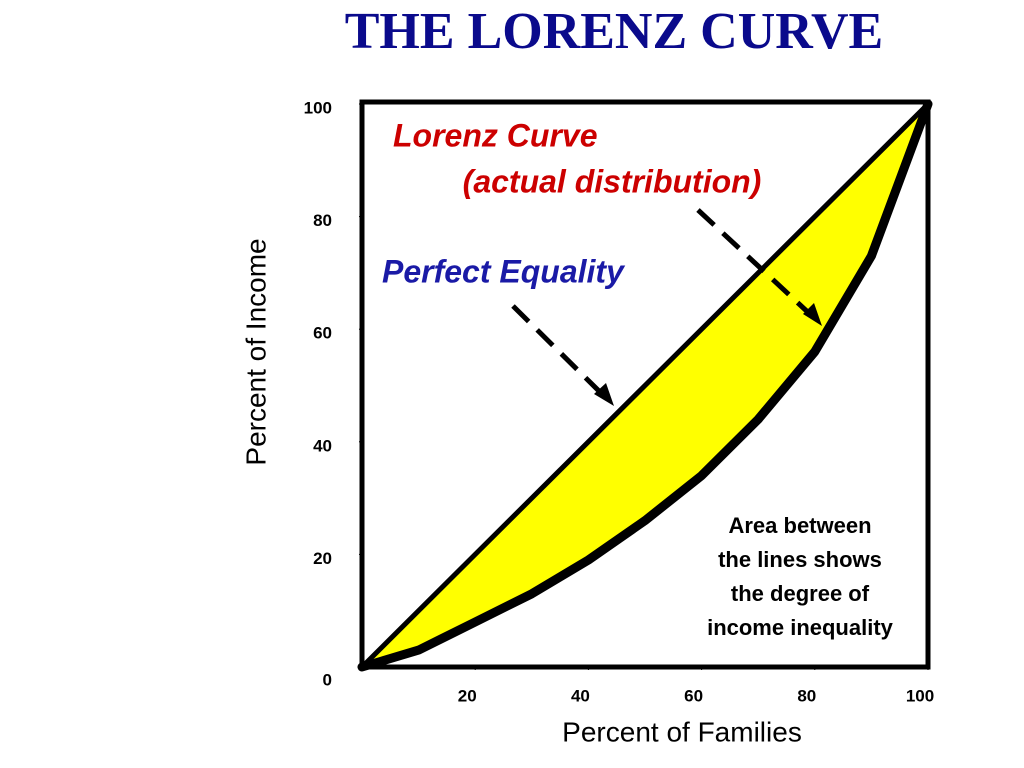 Image resolution: width=1024 pixels, height=768 pixels. What do you see at coordinates (800, 593) in the screenshot?
I see `annotation: the degree of` at bounding box center [800, 593].